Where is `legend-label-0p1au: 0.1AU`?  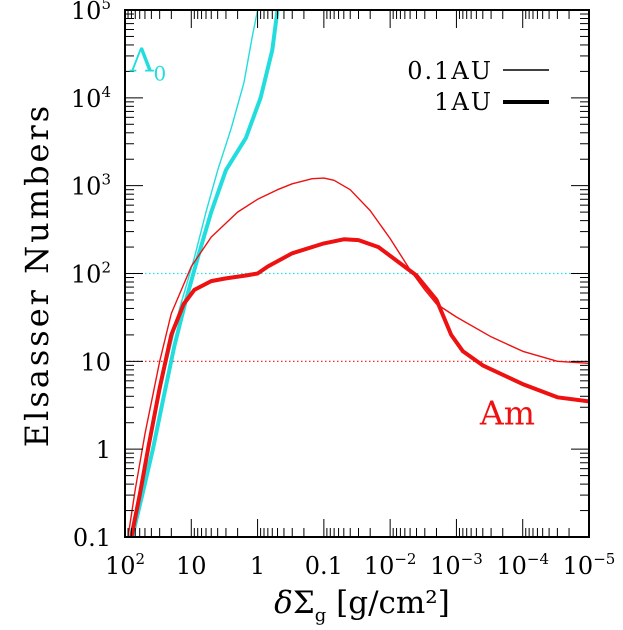 legend-label-0p1au: 0.1AU is located at coordinates (450, 71).